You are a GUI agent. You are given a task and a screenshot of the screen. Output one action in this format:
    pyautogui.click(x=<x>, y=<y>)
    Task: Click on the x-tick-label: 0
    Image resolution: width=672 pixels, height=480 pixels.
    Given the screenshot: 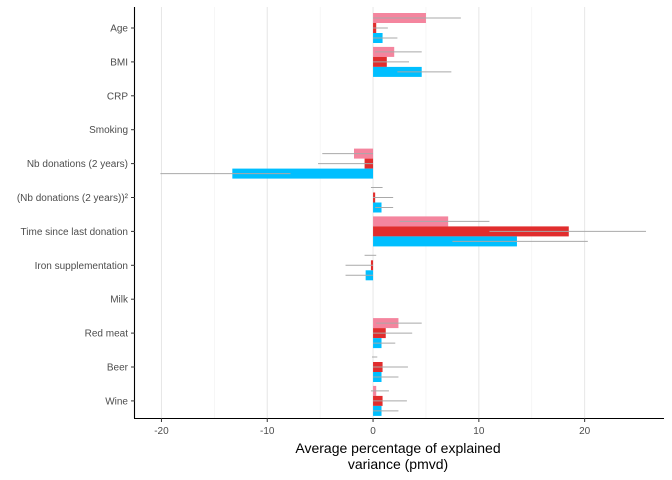 What is the action you would take?
    pyautogui.click(x=373, y=431)
    